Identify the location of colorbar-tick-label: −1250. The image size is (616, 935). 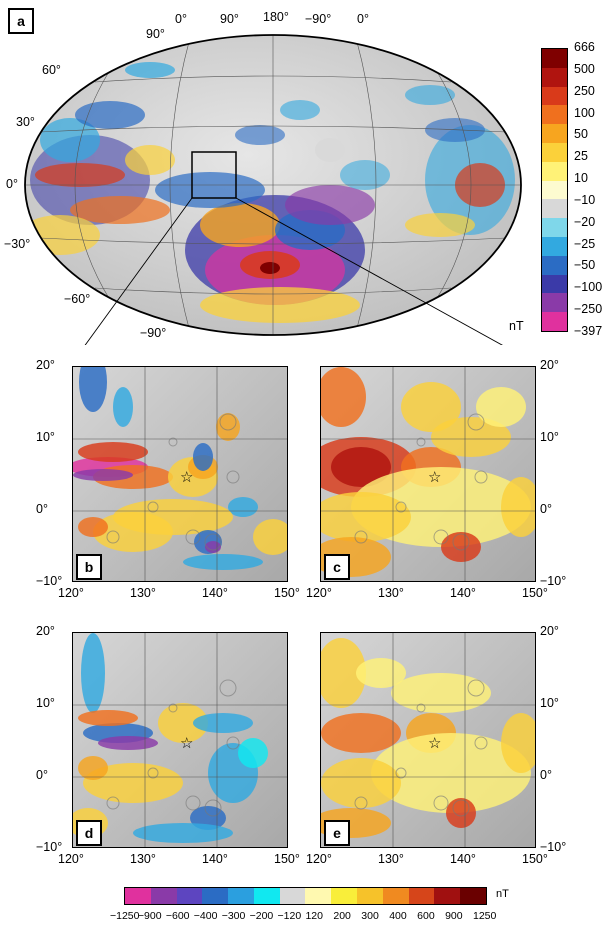
(125, 916).